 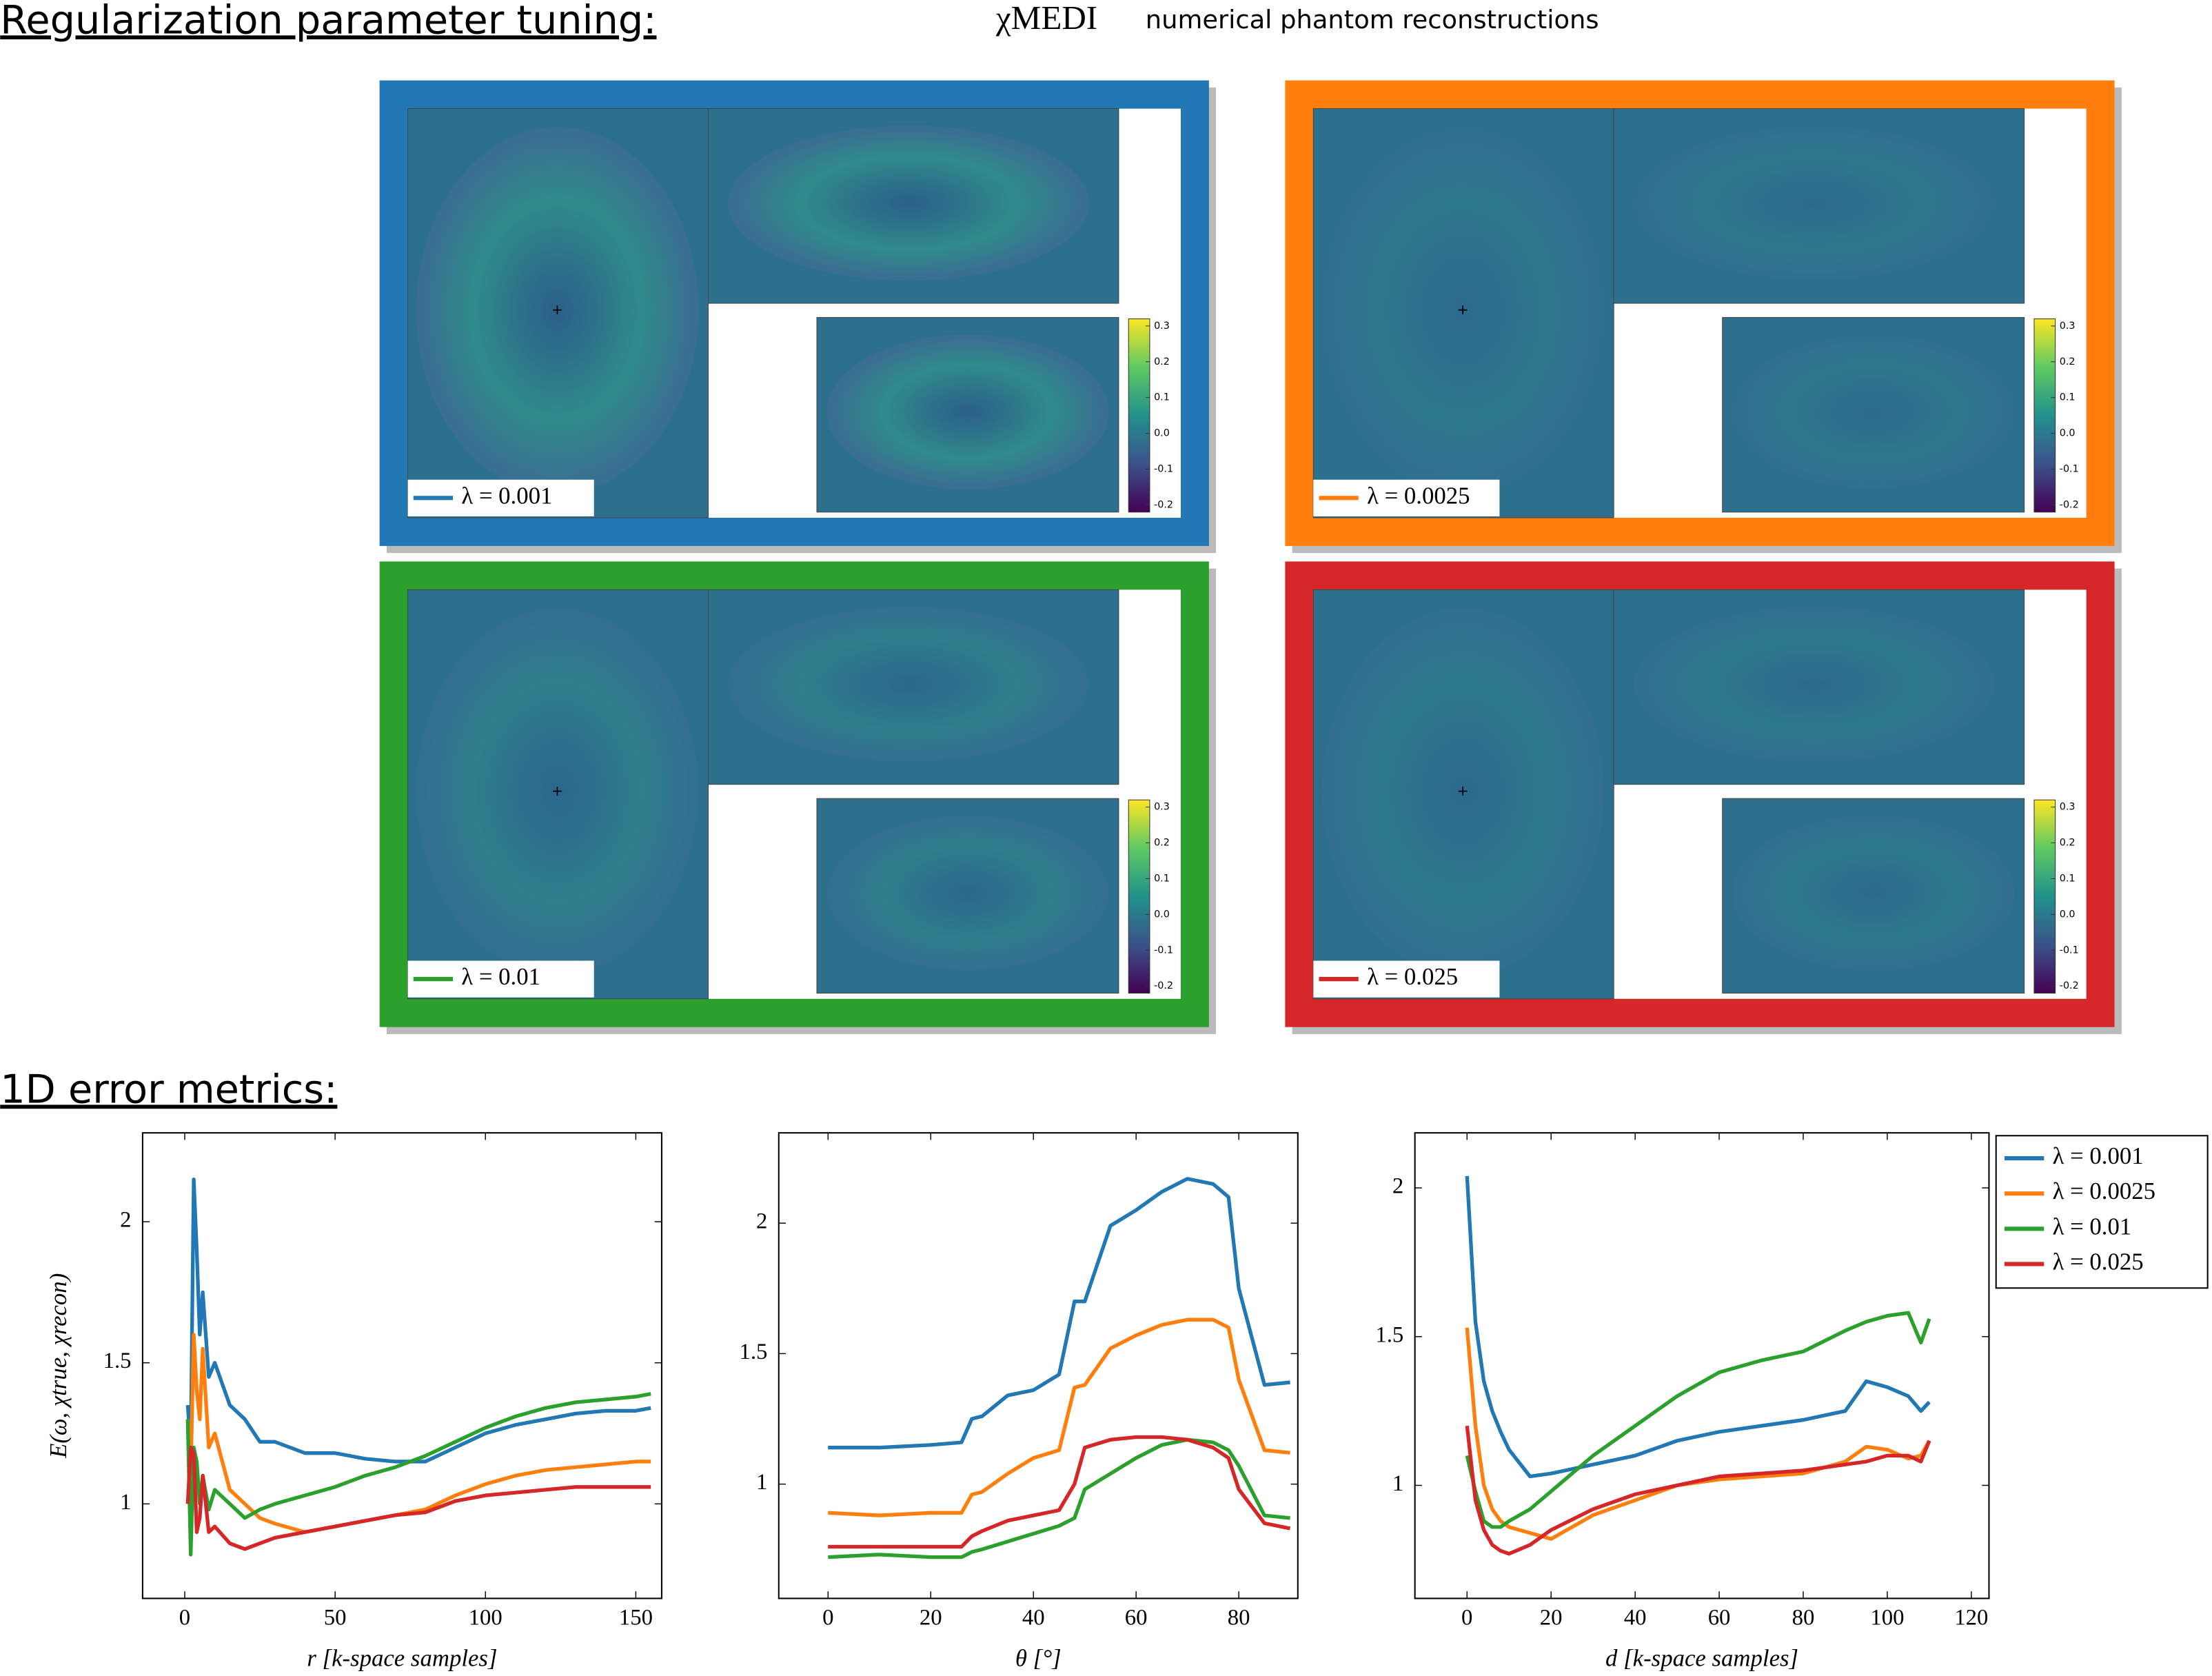 I want to click on legend-label: λ = 0.0025, so click(x=2104, y=1191).